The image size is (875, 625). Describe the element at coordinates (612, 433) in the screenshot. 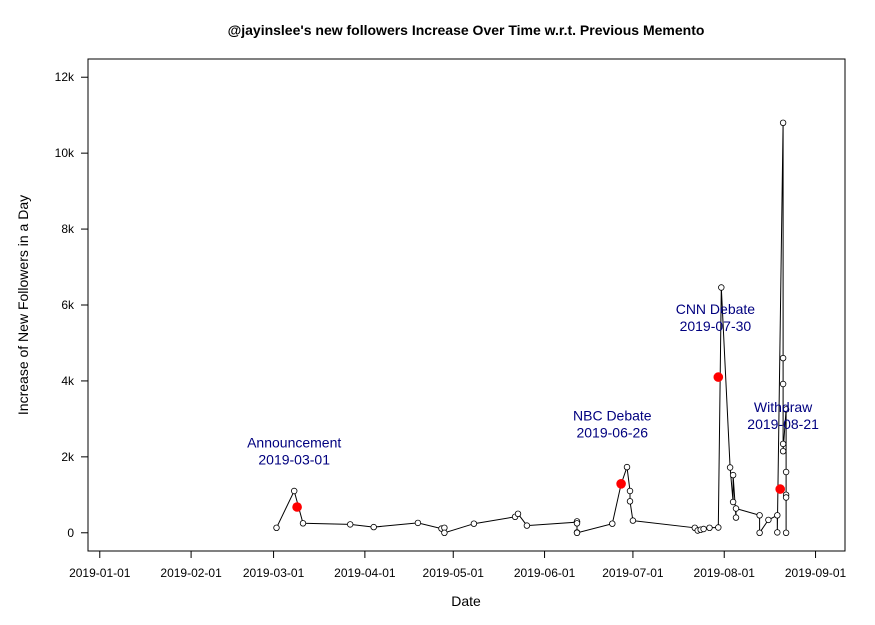

I see `event-label-date: 2019-06-26` at that location.